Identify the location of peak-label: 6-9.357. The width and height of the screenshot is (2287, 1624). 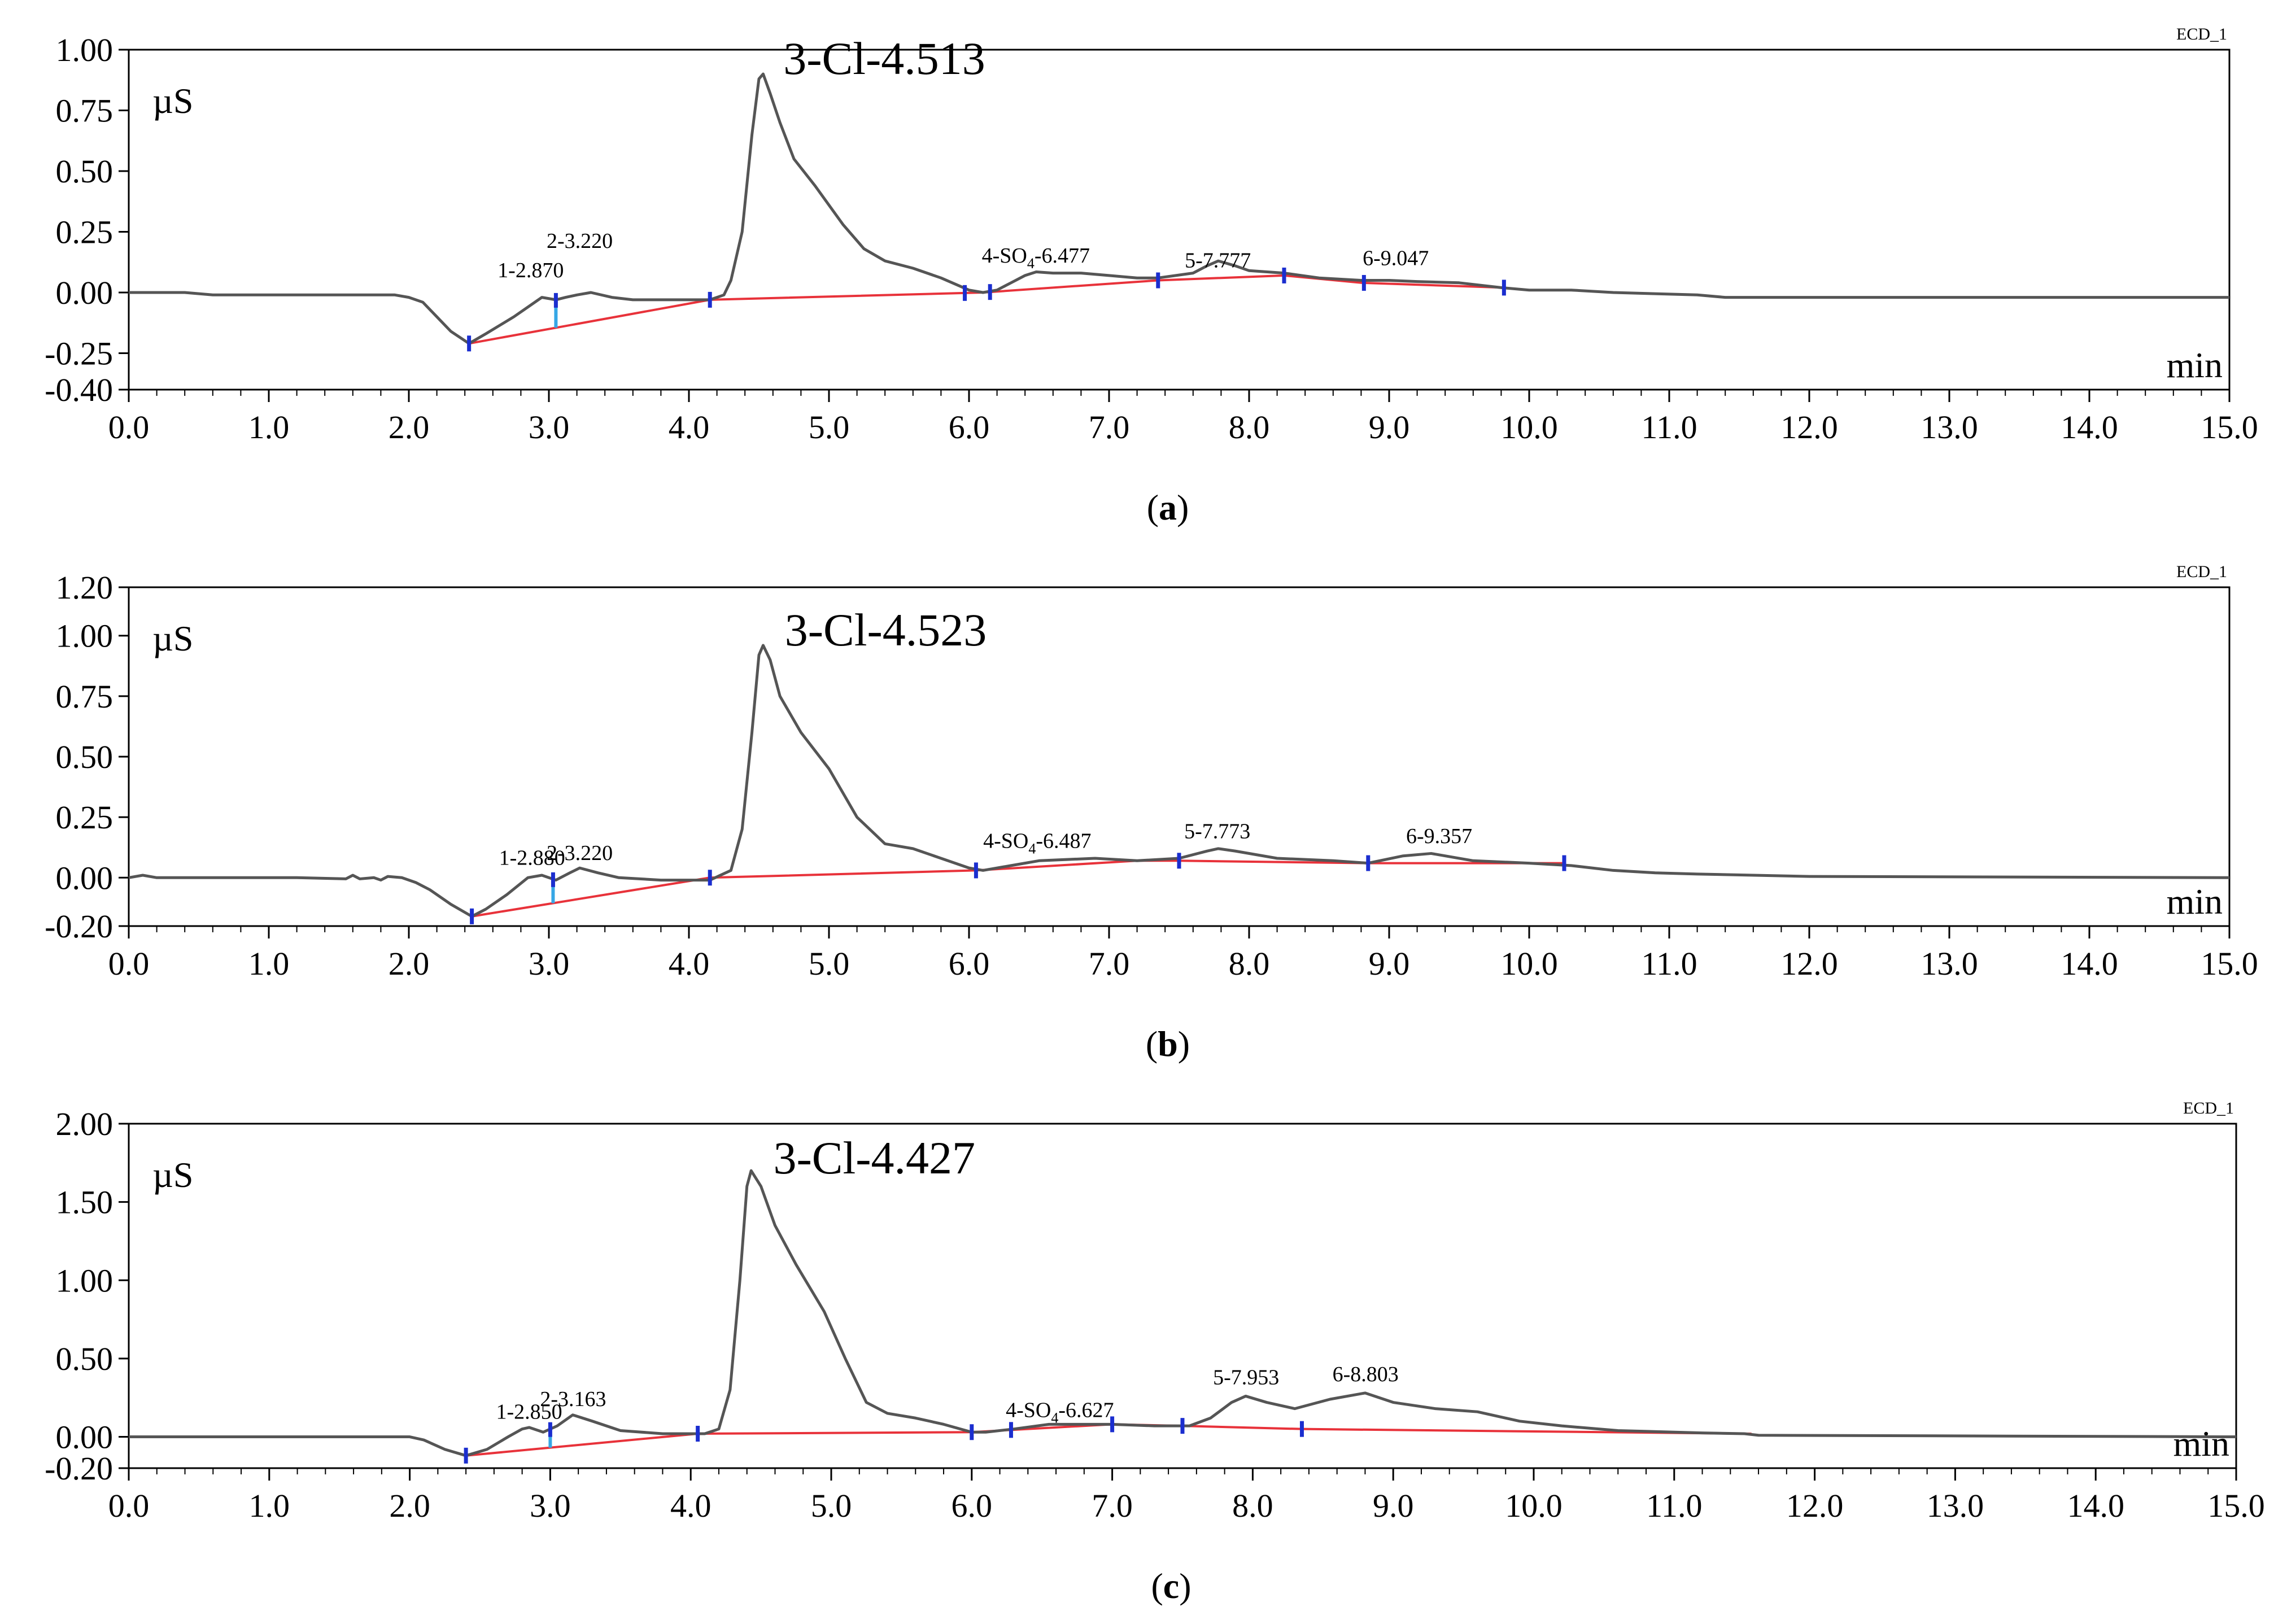
(1439, 836).